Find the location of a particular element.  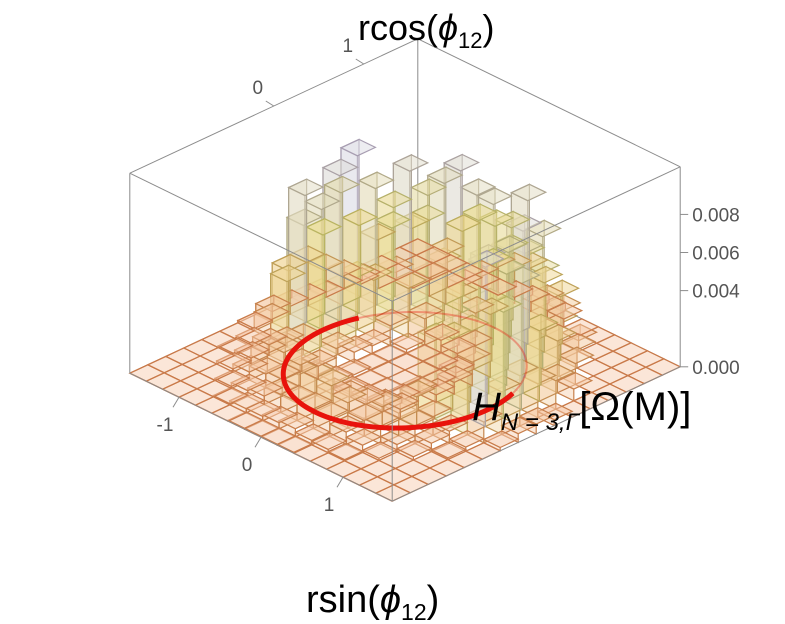

z-axis-label: HN = 3,Γ[Ω(M)] is located at coordinates (581, 410).